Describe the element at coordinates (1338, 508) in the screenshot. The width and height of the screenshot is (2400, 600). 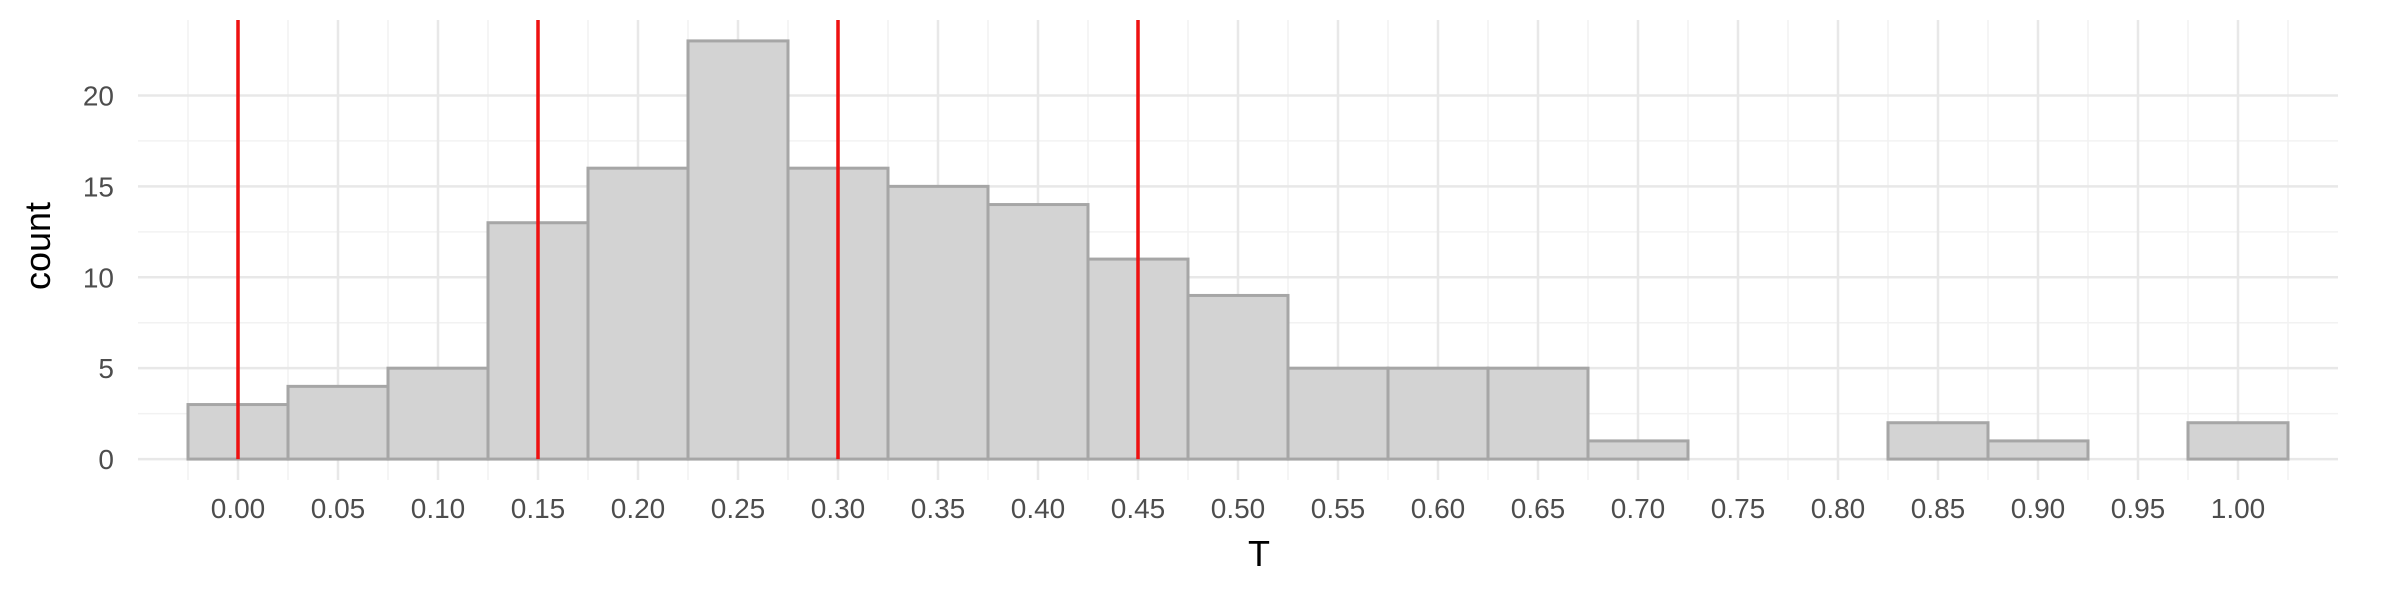
I see `x-tick-label: 0.55` at that location.